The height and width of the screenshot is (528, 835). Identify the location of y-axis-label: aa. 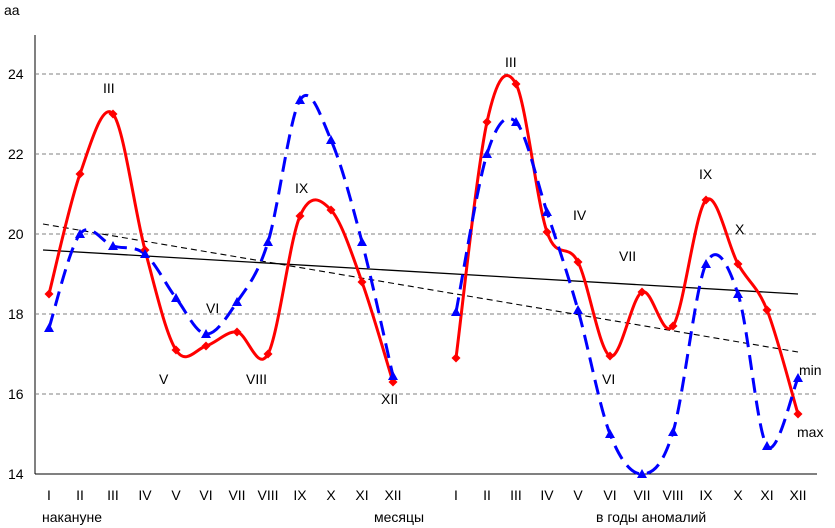
(12, 10).